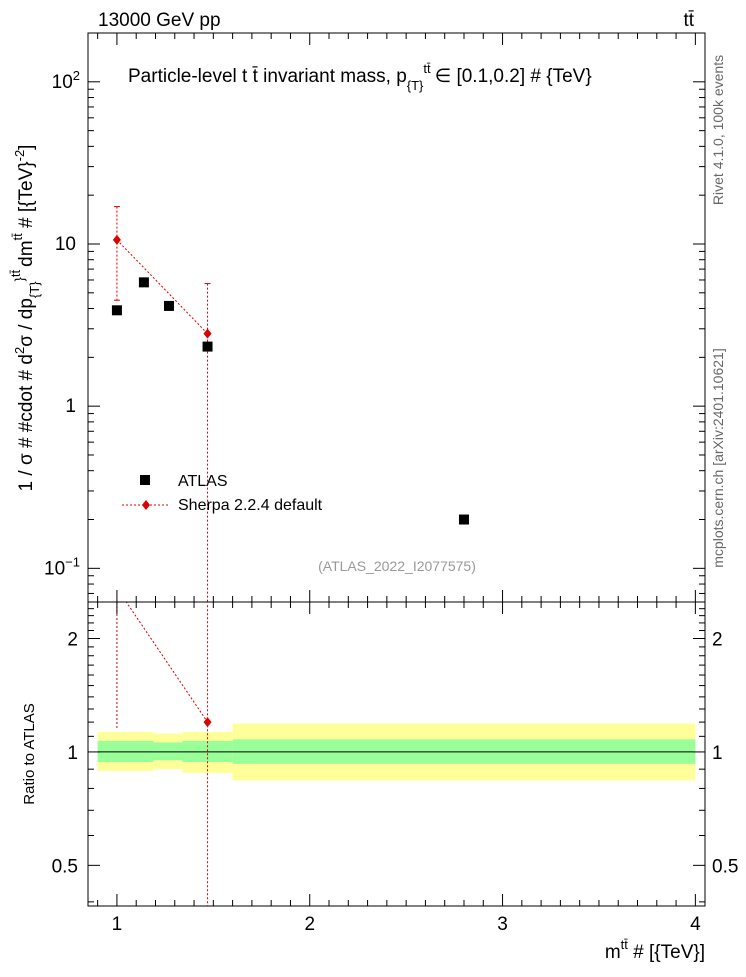 The width and height of the screenshot is (746, 977). What do you see at coordinates (162, 286) in the screenshot?
I see `sherpa-line` at bounding box center [162, 286].